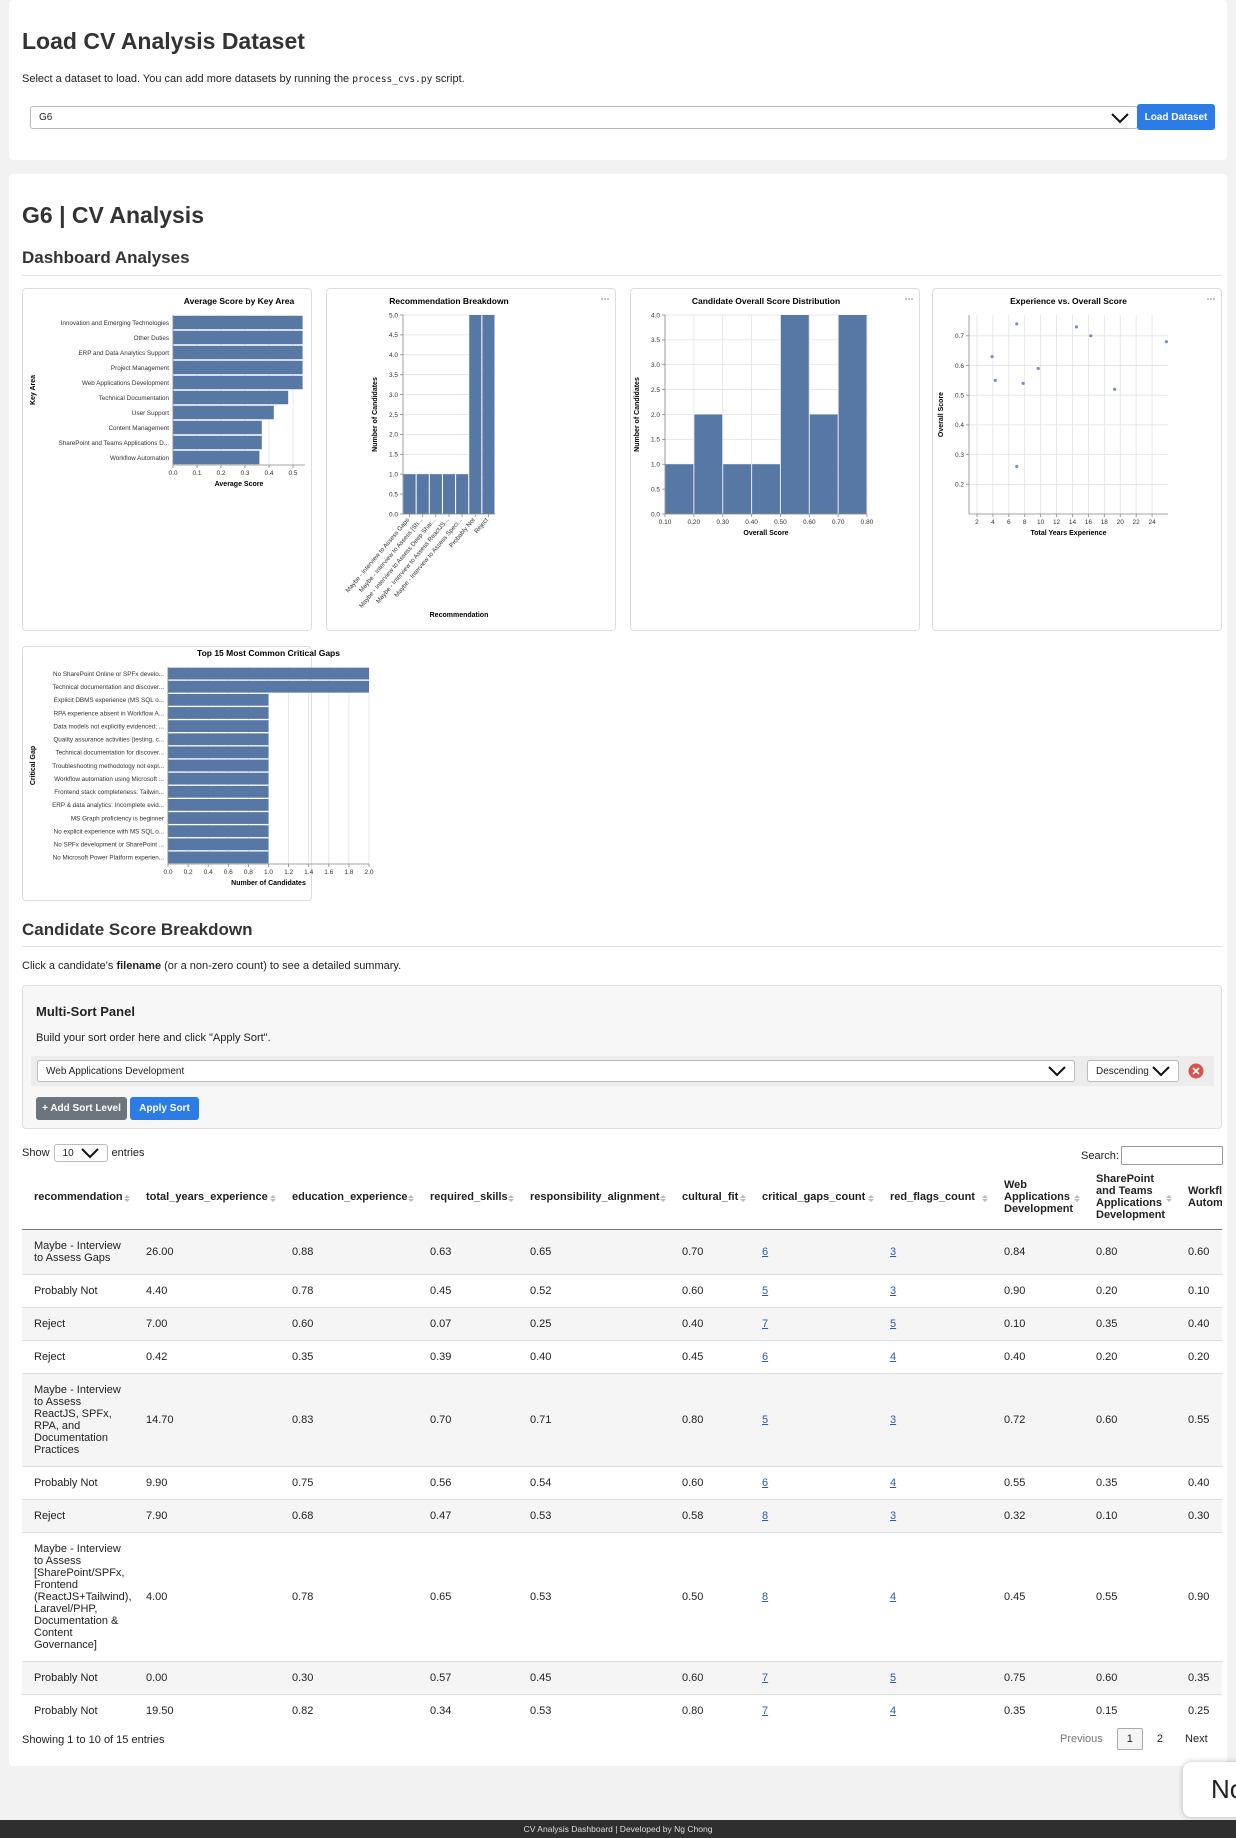 This screenshot has height=1838, width=1236. Describe the element at coordinates (448, 79) in the screenshot. I see `text: script.` at that location.